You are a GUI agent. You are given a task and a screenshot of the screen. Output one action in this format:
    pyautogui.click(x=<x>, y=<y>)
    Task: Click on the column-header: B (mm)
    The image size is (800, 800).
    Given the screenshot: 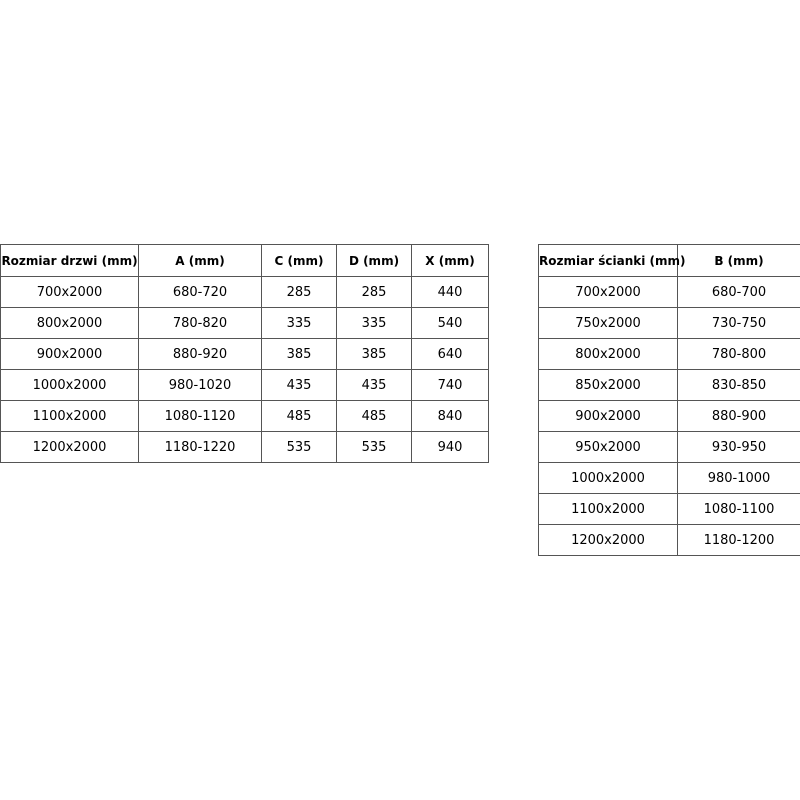 What is the action you would take?
    pyautogui.click(x=738, y=260)
    